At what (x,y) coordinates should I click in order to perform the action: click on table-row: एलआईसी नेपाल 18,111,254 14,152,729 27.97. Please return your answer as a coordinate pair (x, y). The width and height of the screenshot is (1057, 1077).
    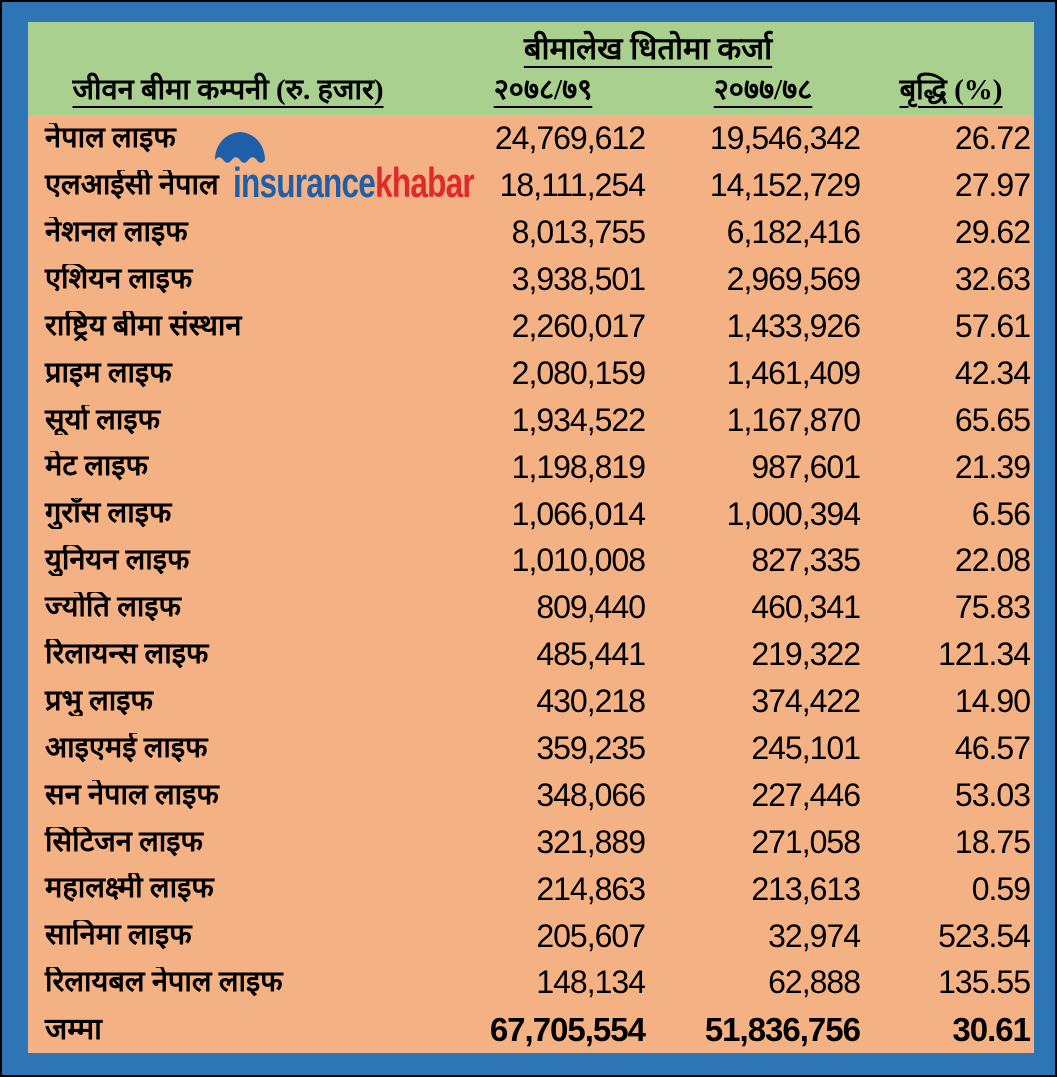
    Looking at the image, I should click on (531, 185).